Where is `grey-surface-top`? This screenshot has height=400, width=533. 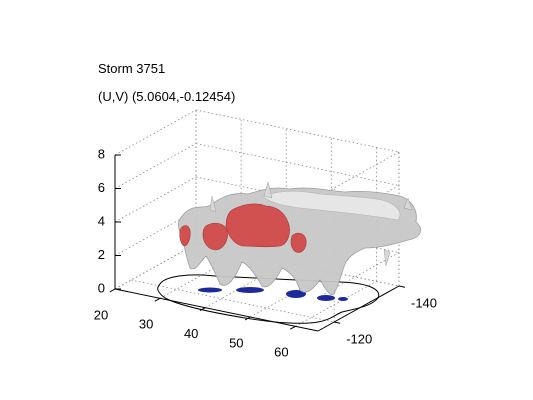
grey-surface-top is located at coordinates (331, 205).